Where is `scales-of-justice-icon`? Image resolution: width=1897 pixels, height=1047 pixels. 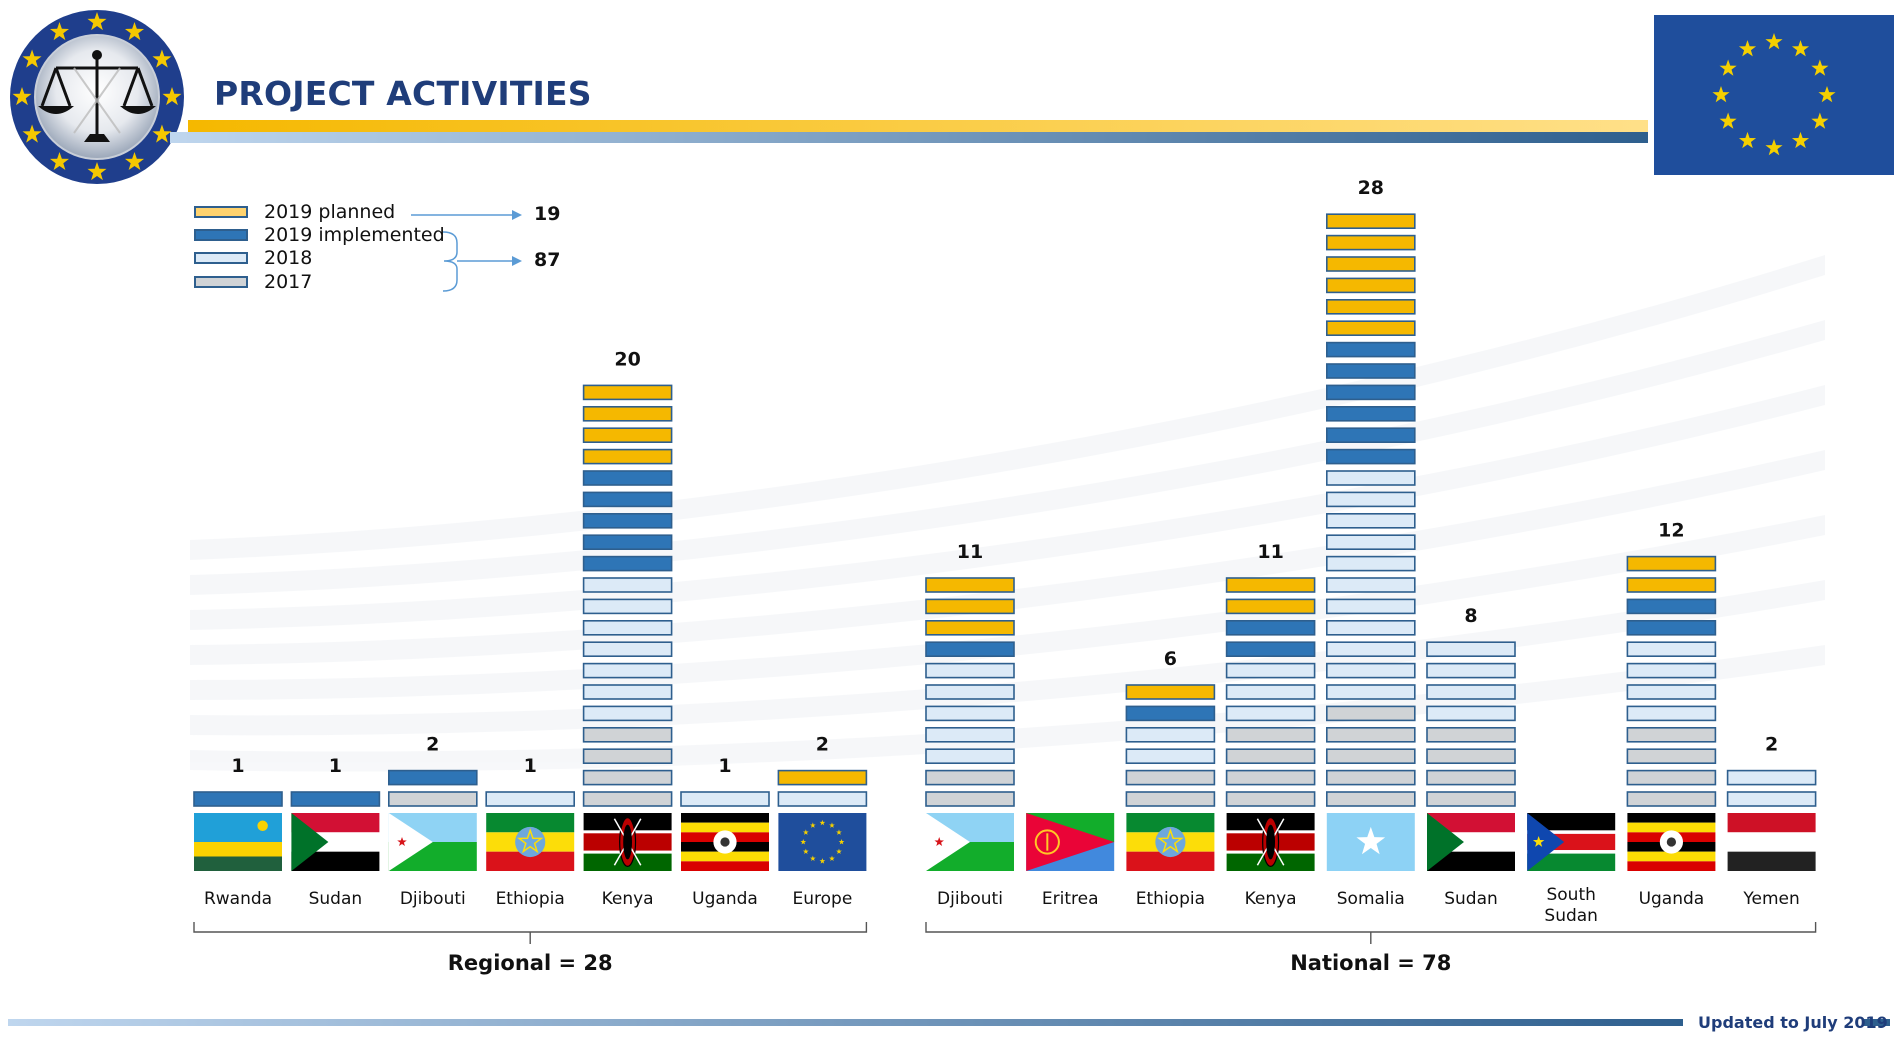
scales-of-justice-icon is located at coordinates (97, 97).